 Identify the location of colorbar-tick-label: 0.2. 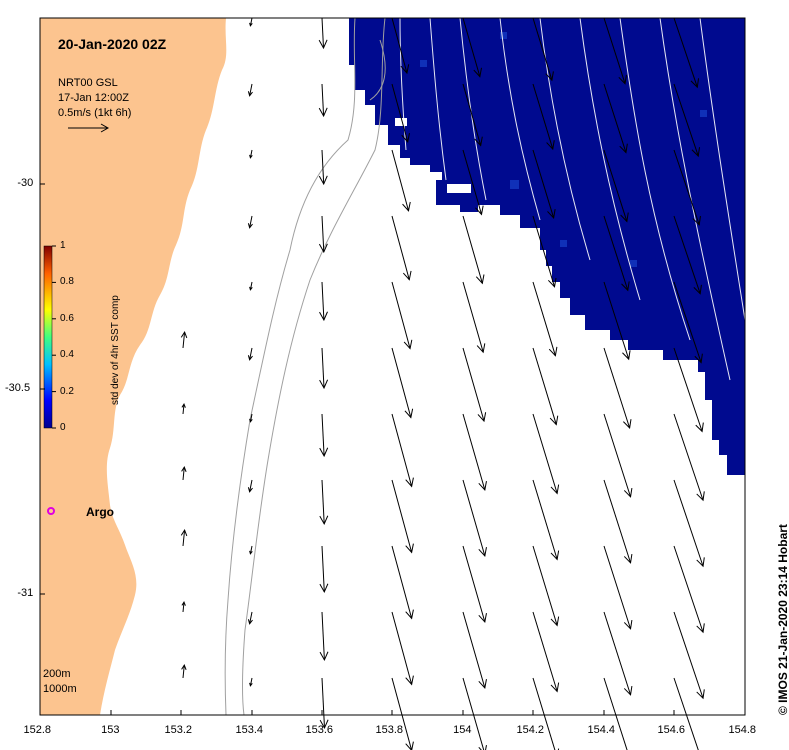
(67, 391).